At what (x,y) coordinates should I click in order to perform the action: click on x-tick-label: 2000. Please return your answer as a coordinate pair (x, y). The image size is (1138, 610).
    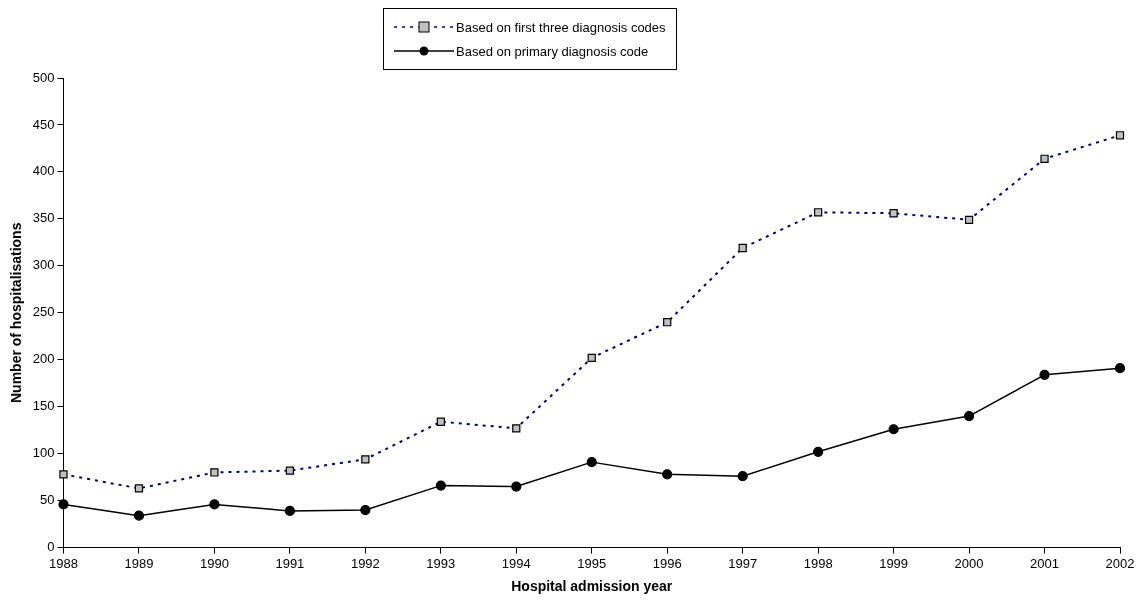
    Looking at the image, I should click on (969, 563).